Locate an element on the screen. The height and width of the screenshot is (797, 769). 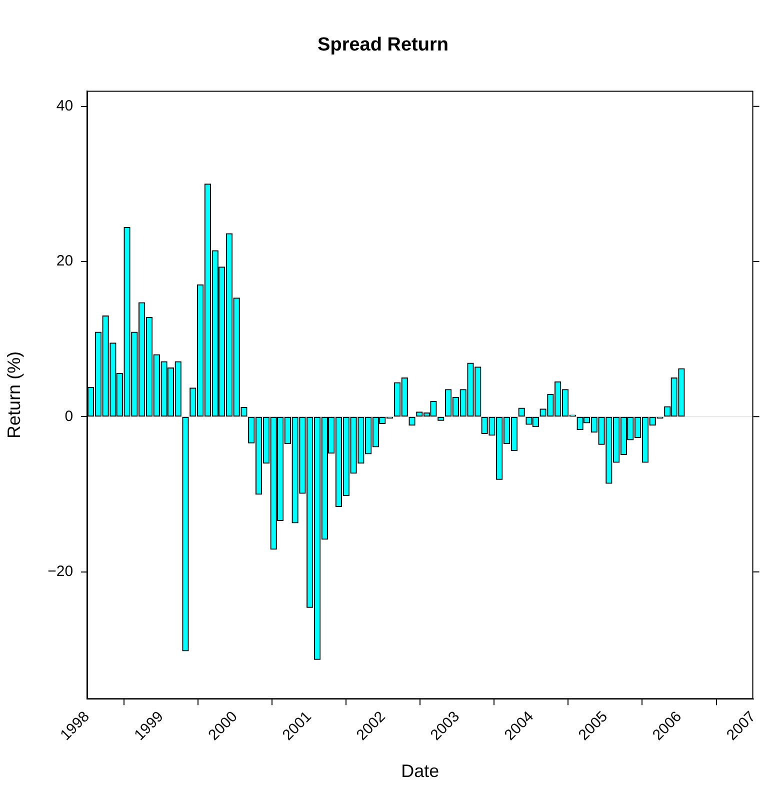
x-axis-title: Date is located at coordinates (420, 771).